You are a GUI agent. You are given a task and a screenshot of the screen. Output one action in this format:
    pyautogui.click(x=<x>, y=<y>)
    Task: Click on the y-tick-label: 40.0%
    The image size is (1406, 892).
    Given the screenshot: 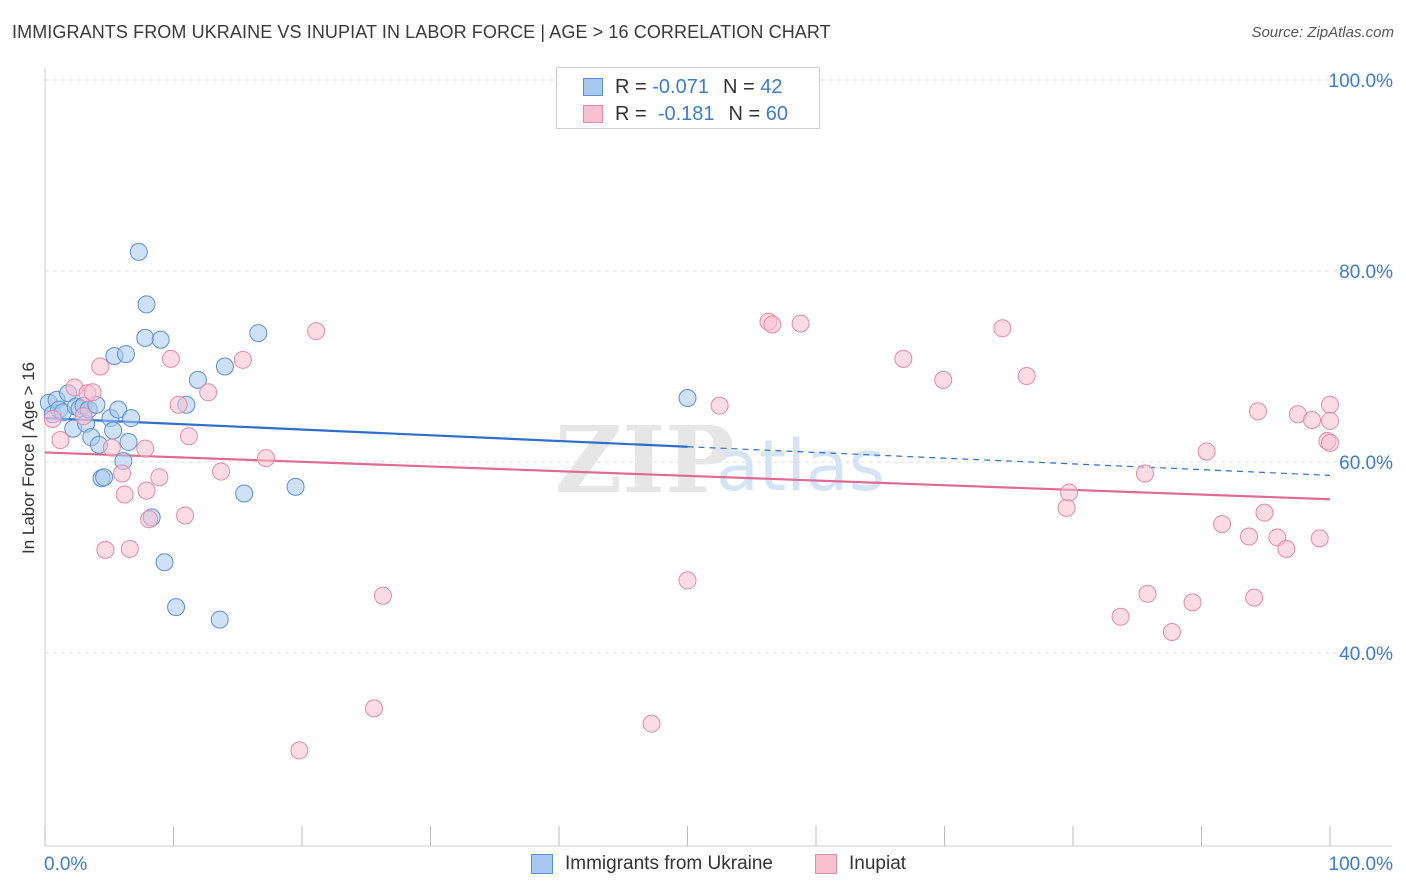 What is the action you would take?
    pyautogui.click(x=1366, y=654)
    